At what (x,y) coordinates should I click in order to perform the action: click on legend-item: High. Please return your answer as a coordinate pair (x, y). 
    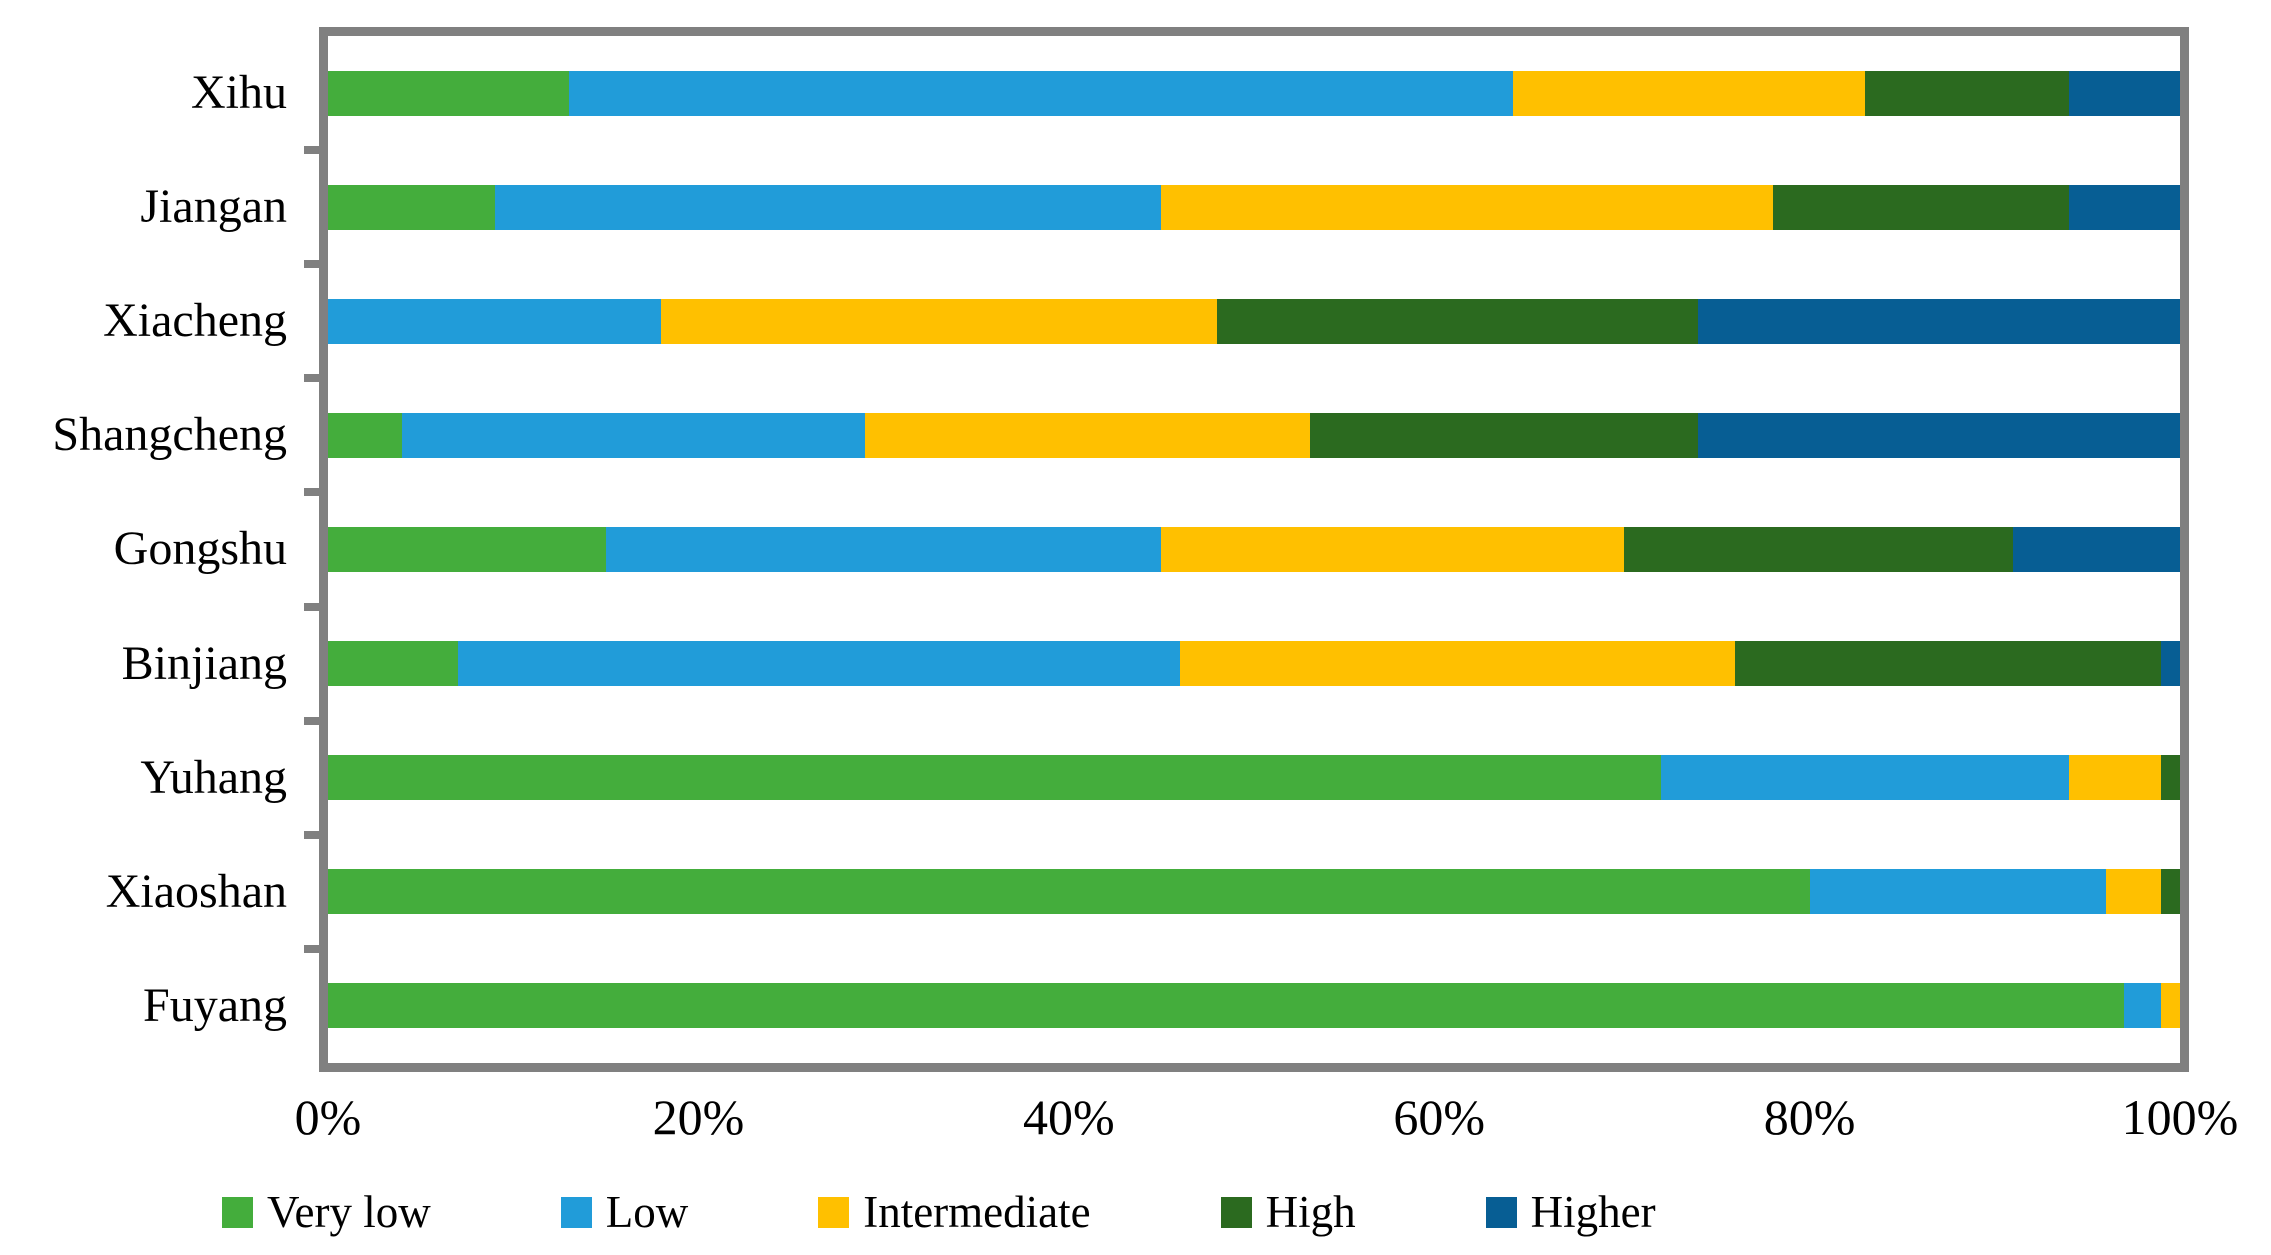
    Looking at the image, I should click on (1288, 1212).